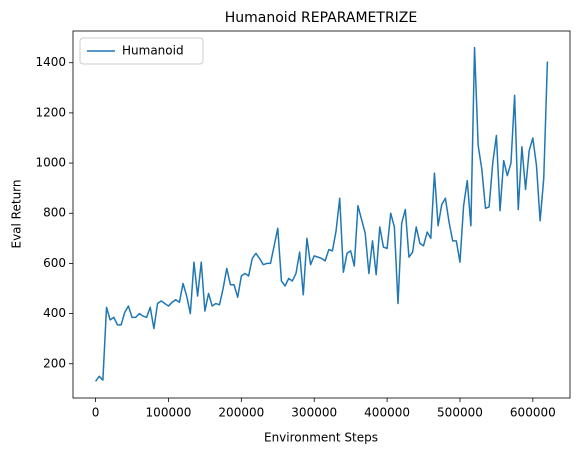 The image size is (580, 455). I want to click on x-tick-label: 300000, so click(314, 413).